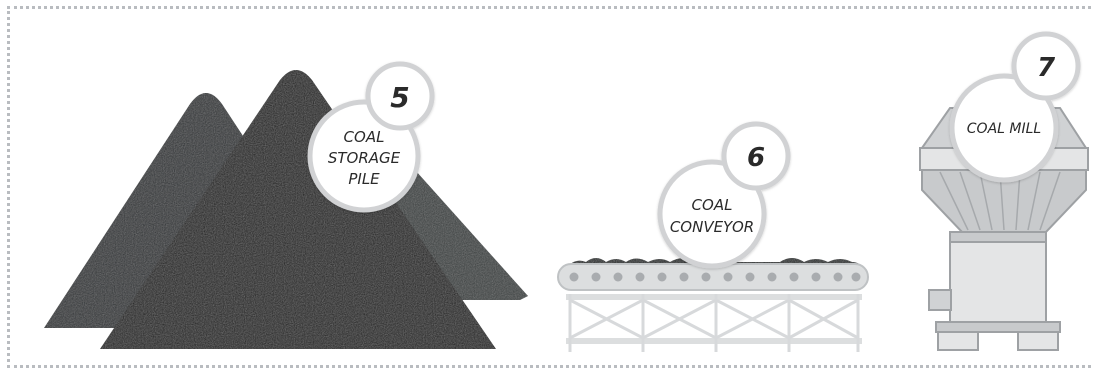  What do you see at coordinates (712, 205) in the screenshot?
I see `stage-6-label-line-1: COAL` at bounding box center [712, 205].